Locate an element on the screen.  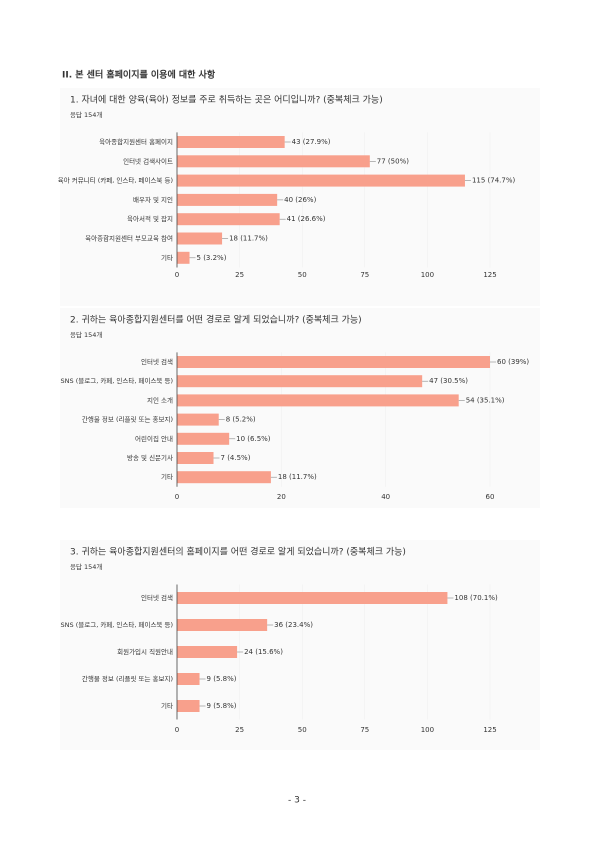
category-label: 방송 및 신문기사 is located at coordinates (150, 457).